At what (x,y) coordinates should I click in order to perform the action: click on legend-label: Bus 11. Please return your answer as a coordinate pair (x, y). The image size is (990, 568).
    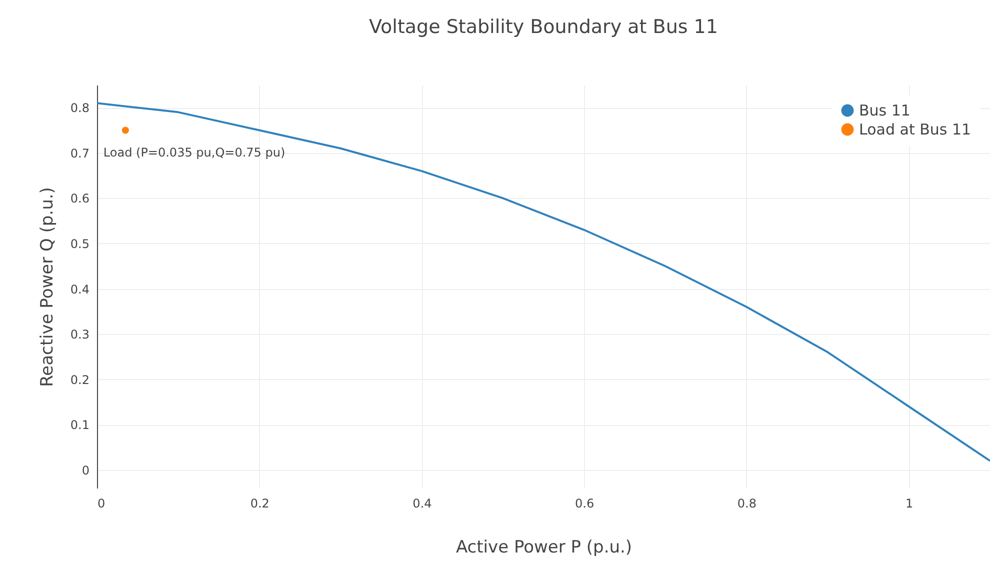
    Looking at the image, I should click on (884, 111).